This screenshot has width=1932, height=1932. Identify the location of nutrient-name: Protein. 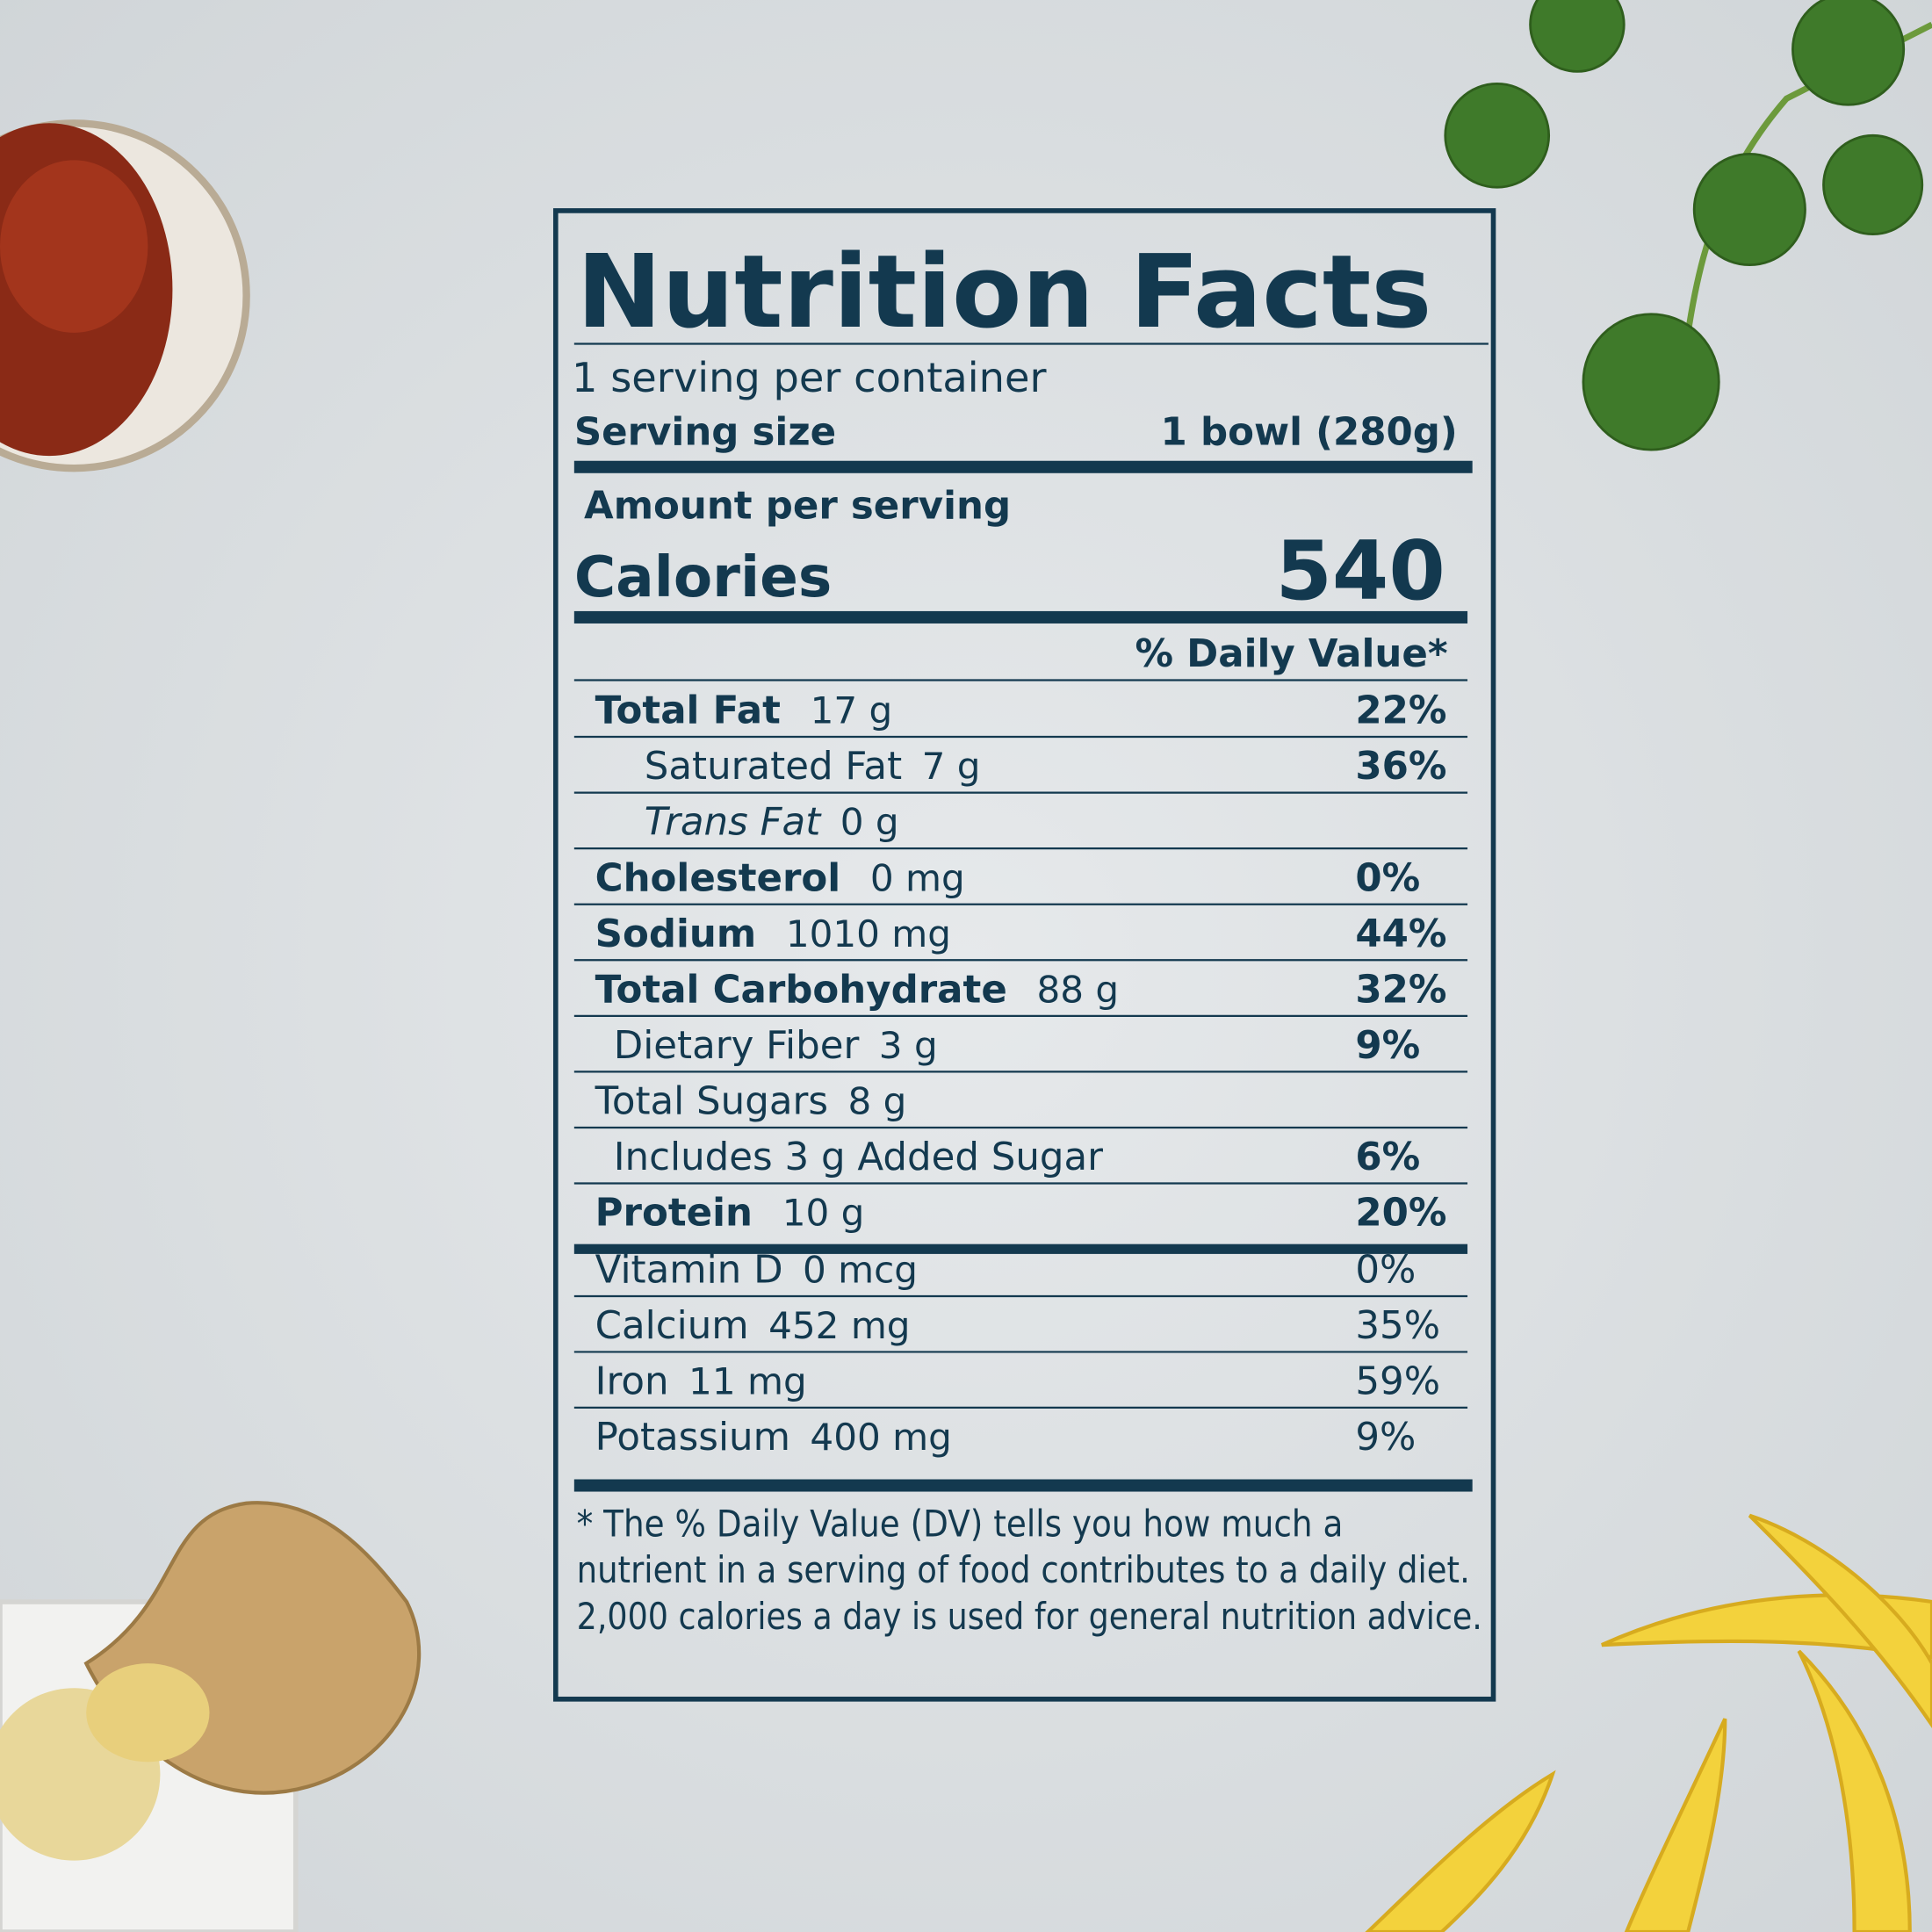
(674, 1214).